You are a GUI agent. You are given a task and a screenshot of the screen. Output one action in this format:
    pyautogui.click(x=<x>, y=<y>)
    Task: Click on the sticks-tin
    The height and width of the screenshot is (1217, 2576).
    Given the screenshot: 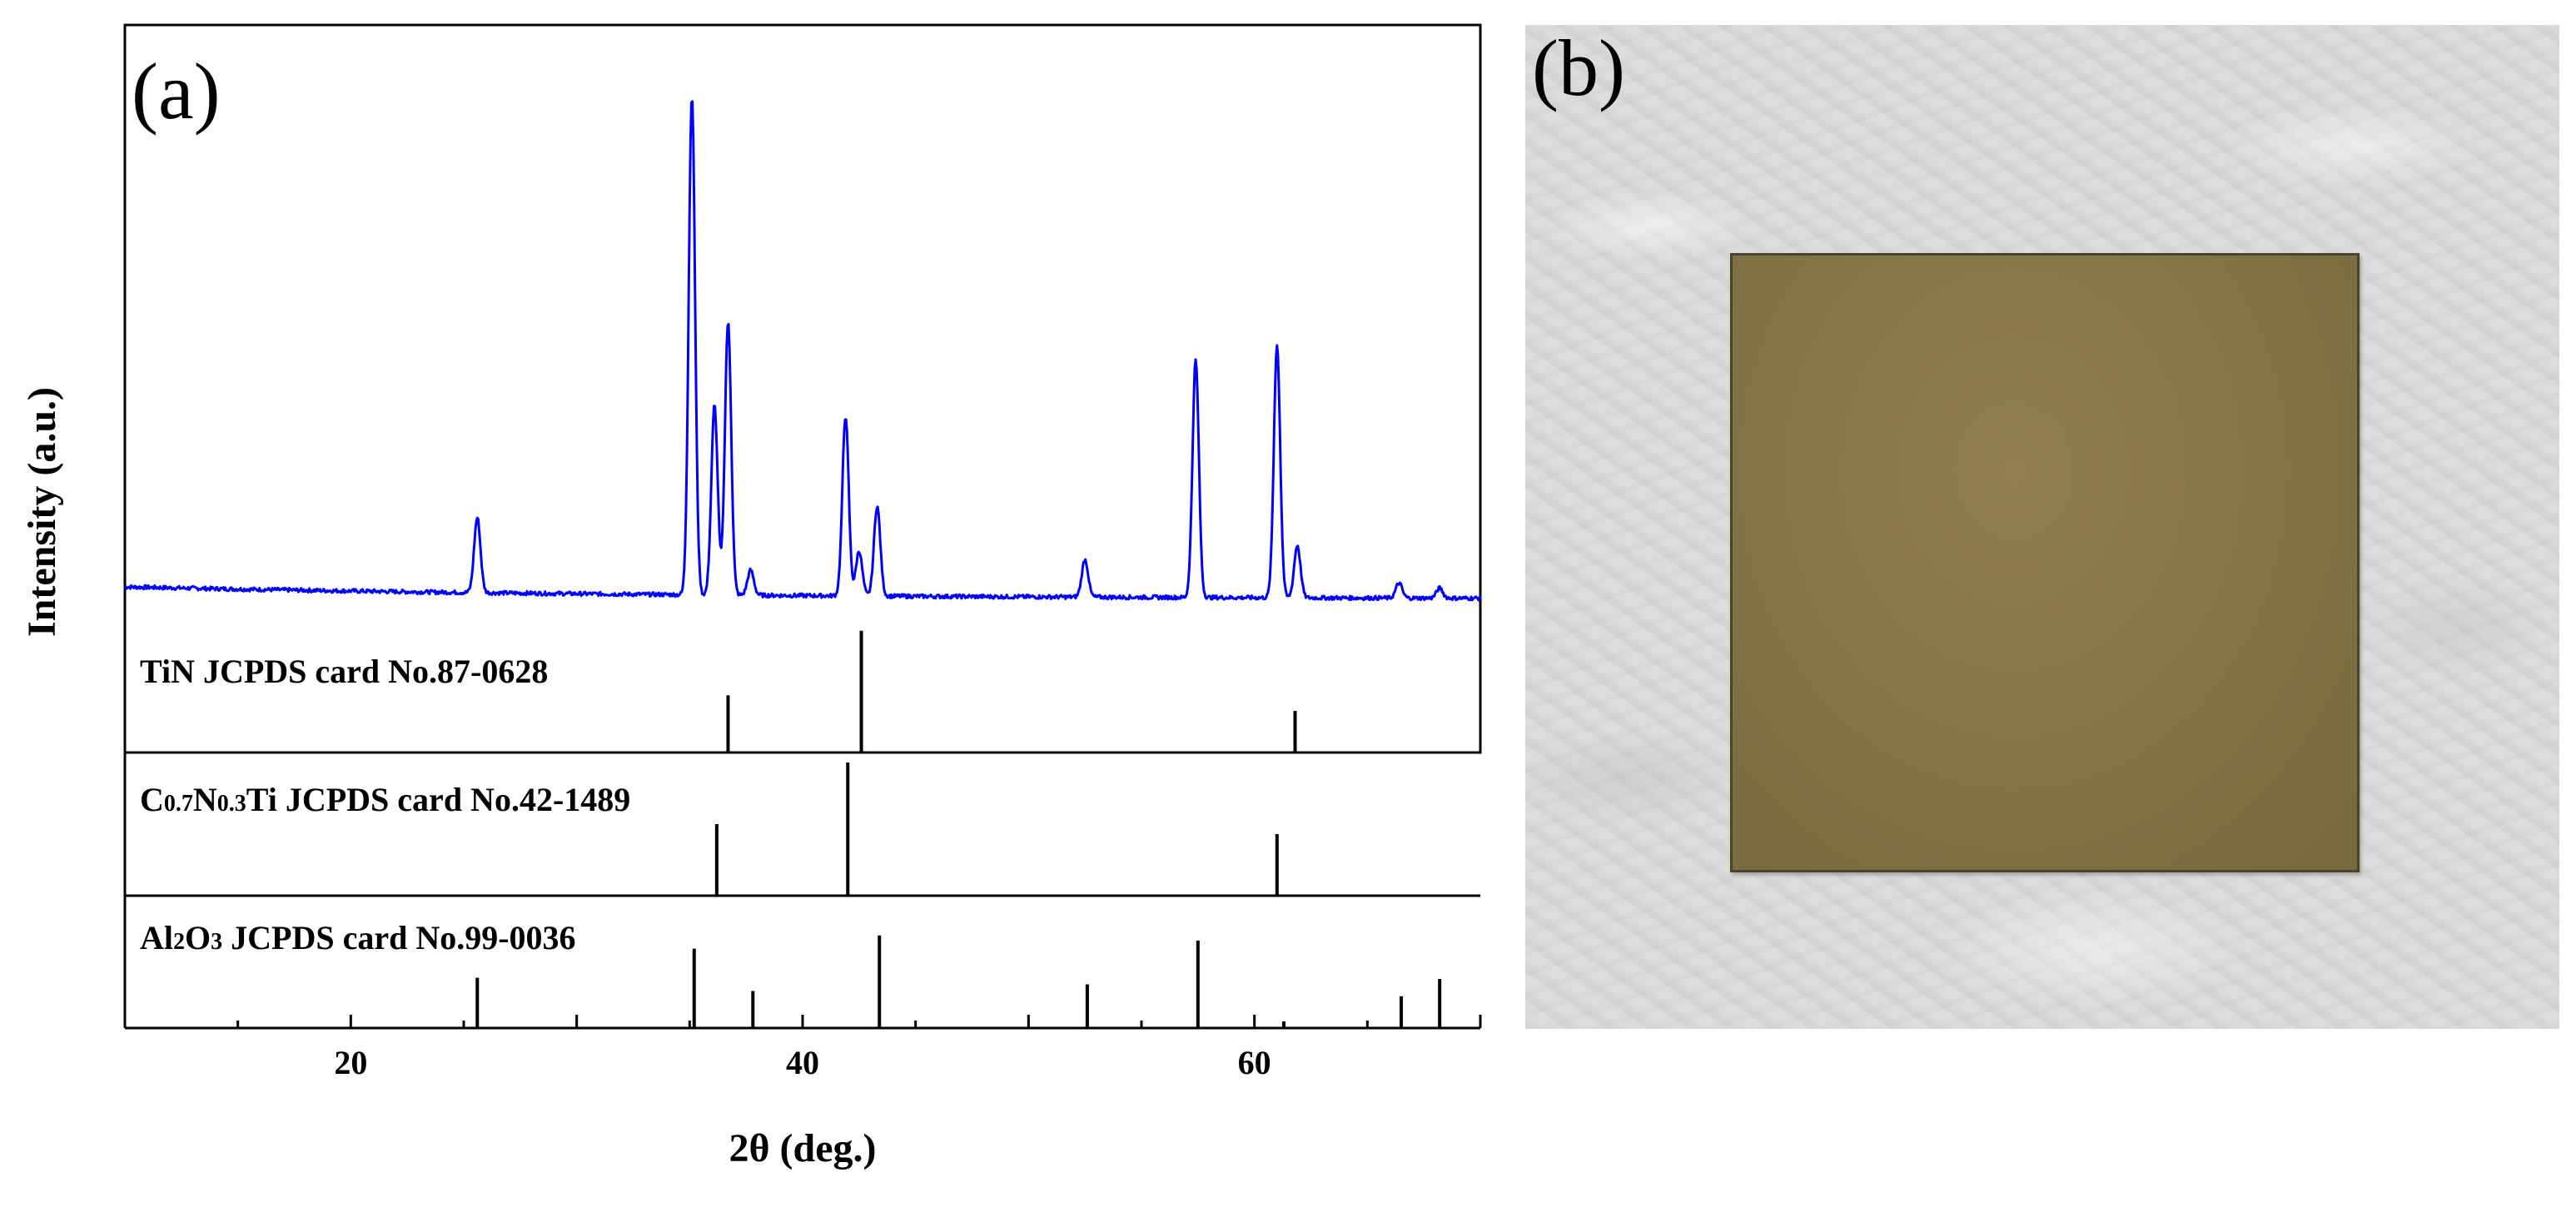 What is the action you would take?
    pyautogui.click(x=1011, y=691)
    